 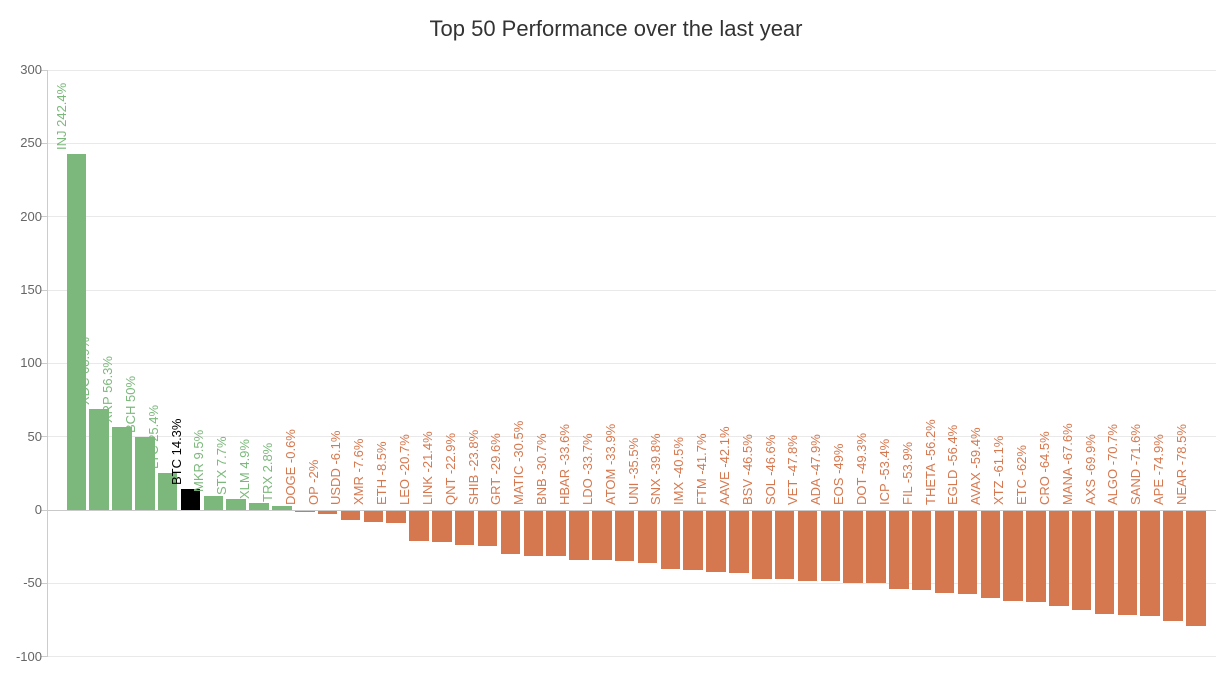 What do you see at coordinates (336, 467) in the screenshot?
I see `bar-label-usdd: USDD -6.1%` at bounding box center [336, 467].